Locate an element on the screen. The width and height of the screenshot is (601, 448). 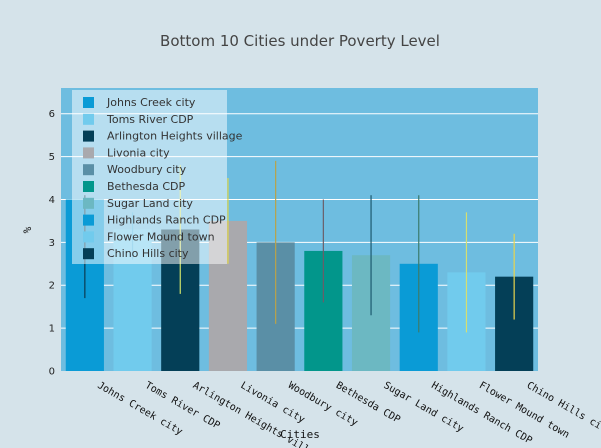
legend-entry: Flower Mound town is located at coordinates (161, 236).